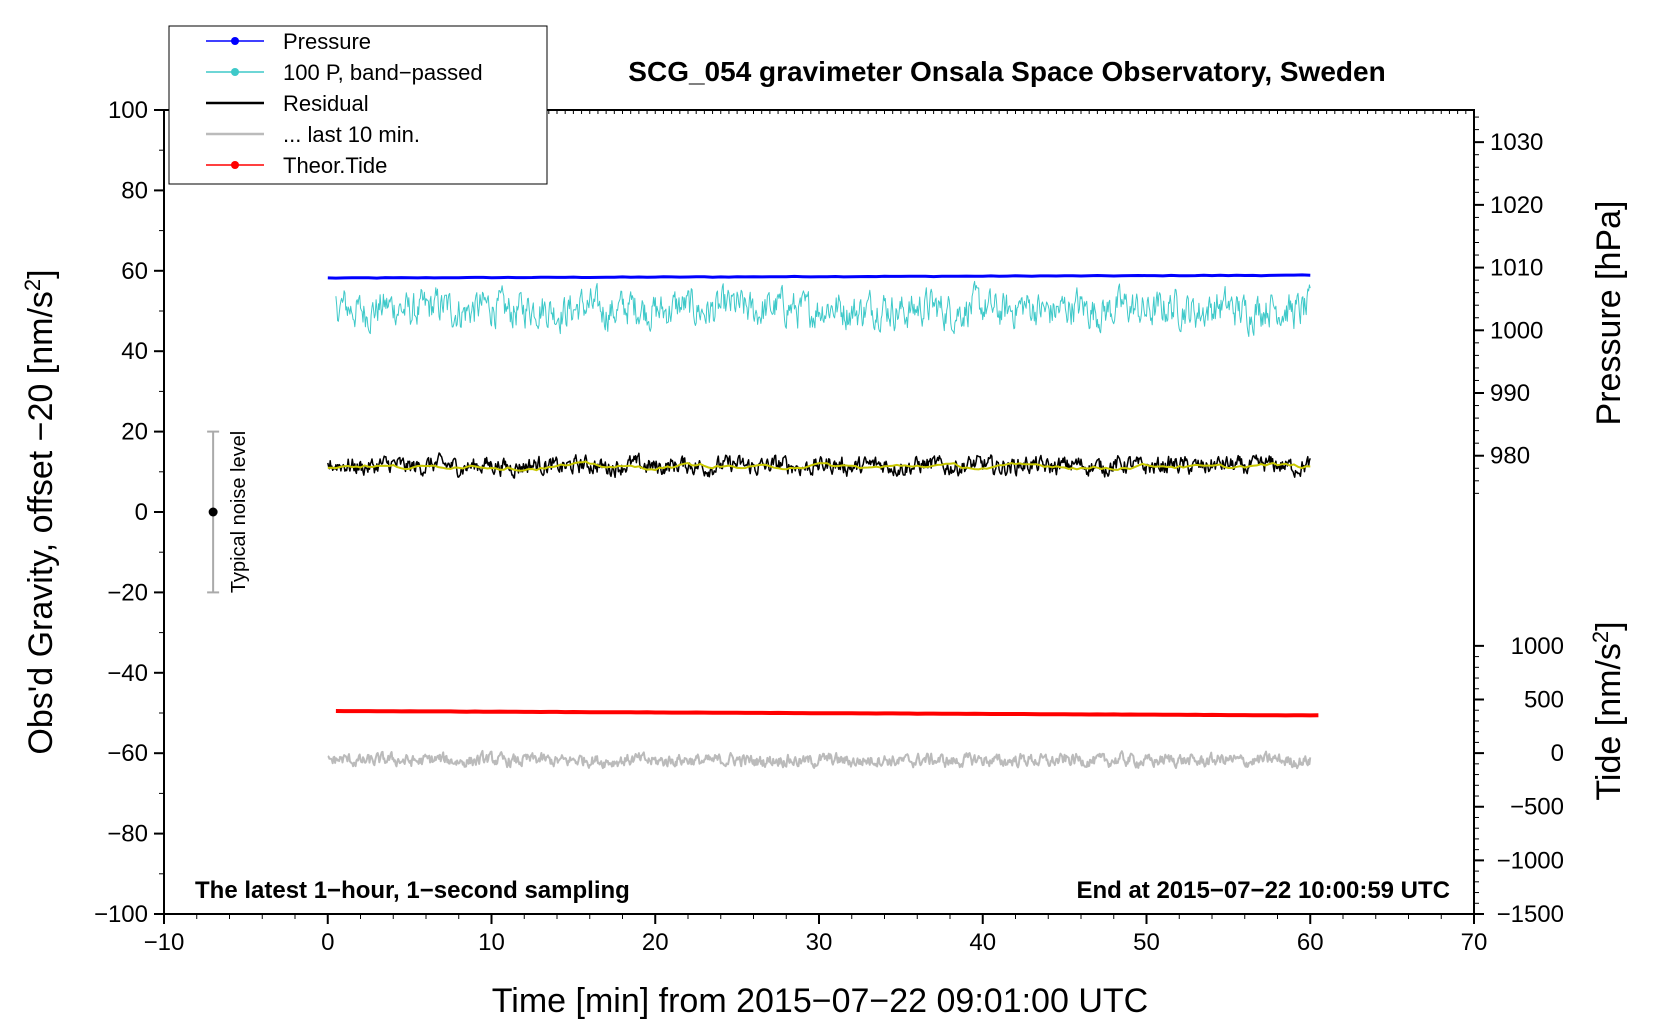  Describe the element at coordinates (41, 273) in the screenshot. I see `y-axis-left-title-close: ]` at that location.